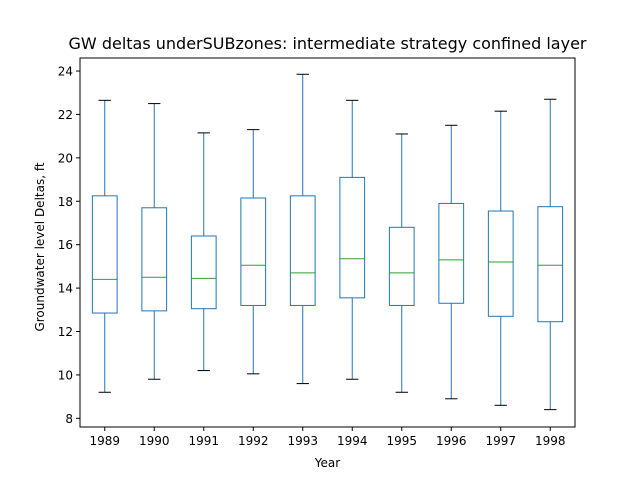 The height and width of the screenshot is (480, 640). What do you see at coordinates (154, 441) in the screenshot?
I see `x-tick-label: 1990` at bounding box center [154, 441].